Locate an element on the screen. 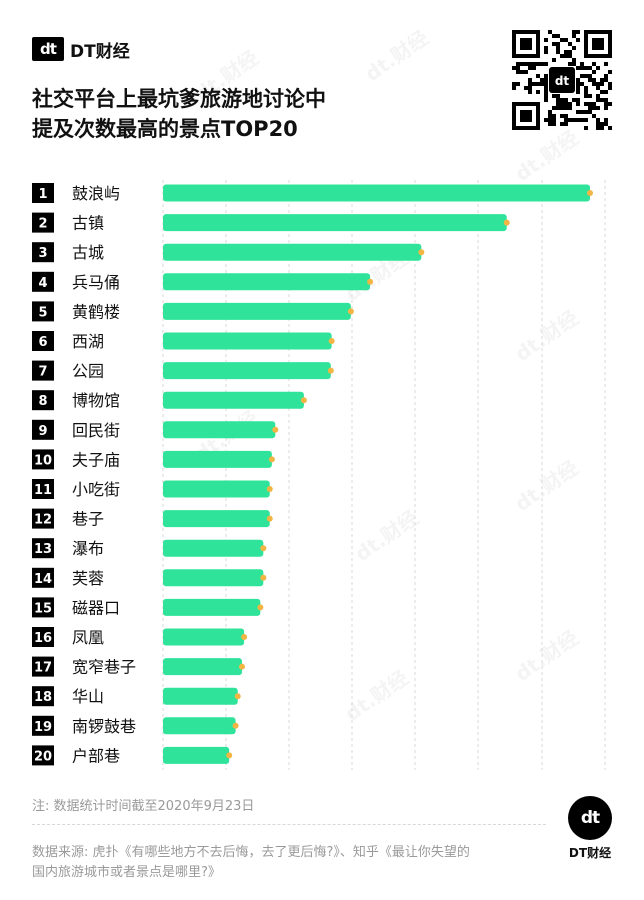  source-line-2: 国内旅游城市或者景点是哪里?》 is located at coordinates (126, 872).